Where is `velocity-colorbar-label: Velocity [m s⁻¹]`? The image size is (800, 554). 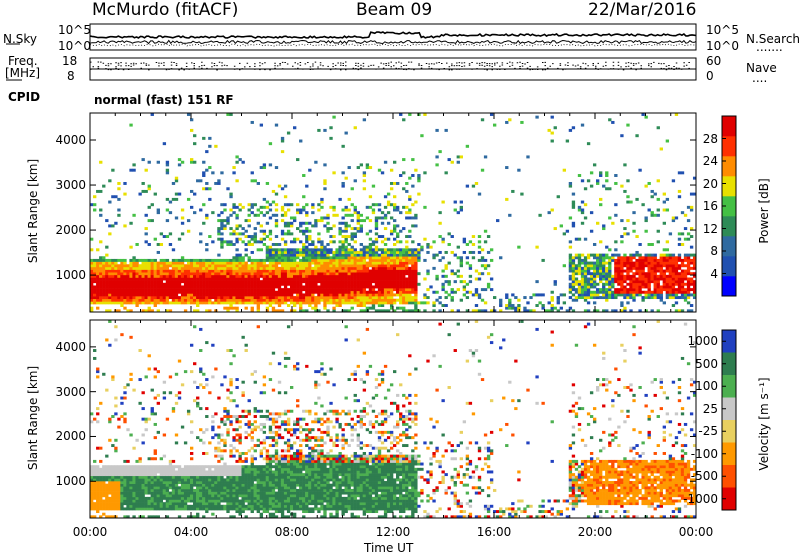
velocity-colorbar-label: Velocity [m s⁻¹] is located at coordinates (764, 424).